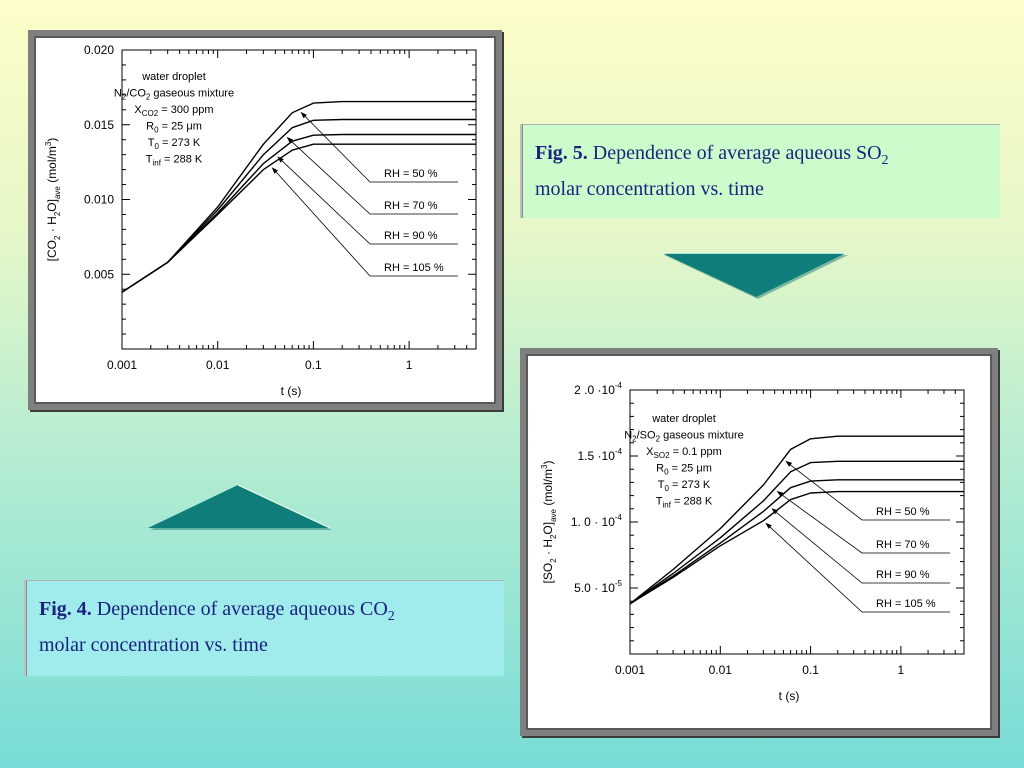 The width and height of the screenshot is (1024, 768). What do you see at coordinates (598, 587) in the screenshot?
I see `y-tick-label: 5.0 · 10⁻⁵` at bounding box center [598, 587].